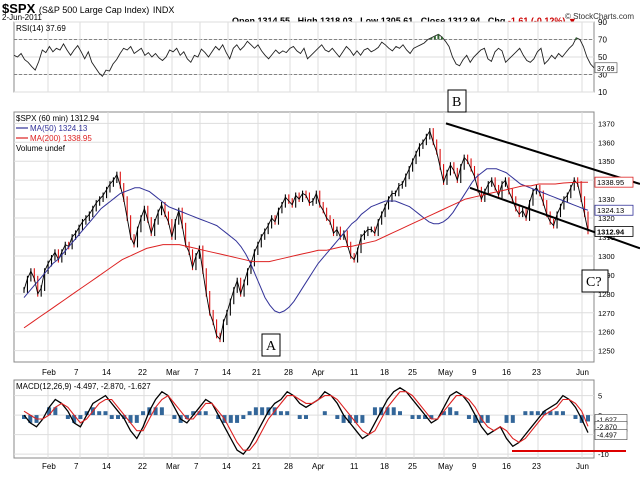  What do you see at coordinates (536, 372) in the screenshot?
I see `price-x-tick-label: 23` at bounding box center [536, 372].